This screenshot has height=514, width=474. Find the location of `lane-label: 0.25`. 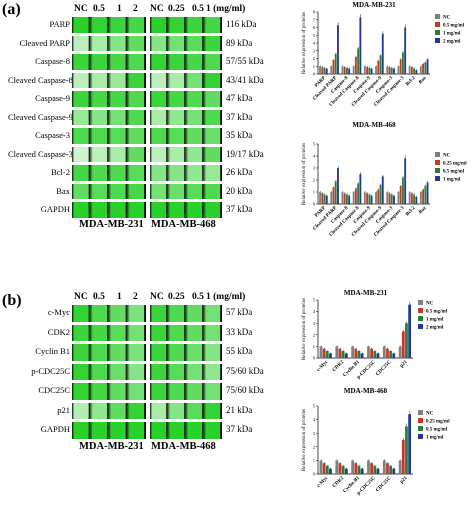

lane-label: 0.25 is located at coordinates (176, 9).